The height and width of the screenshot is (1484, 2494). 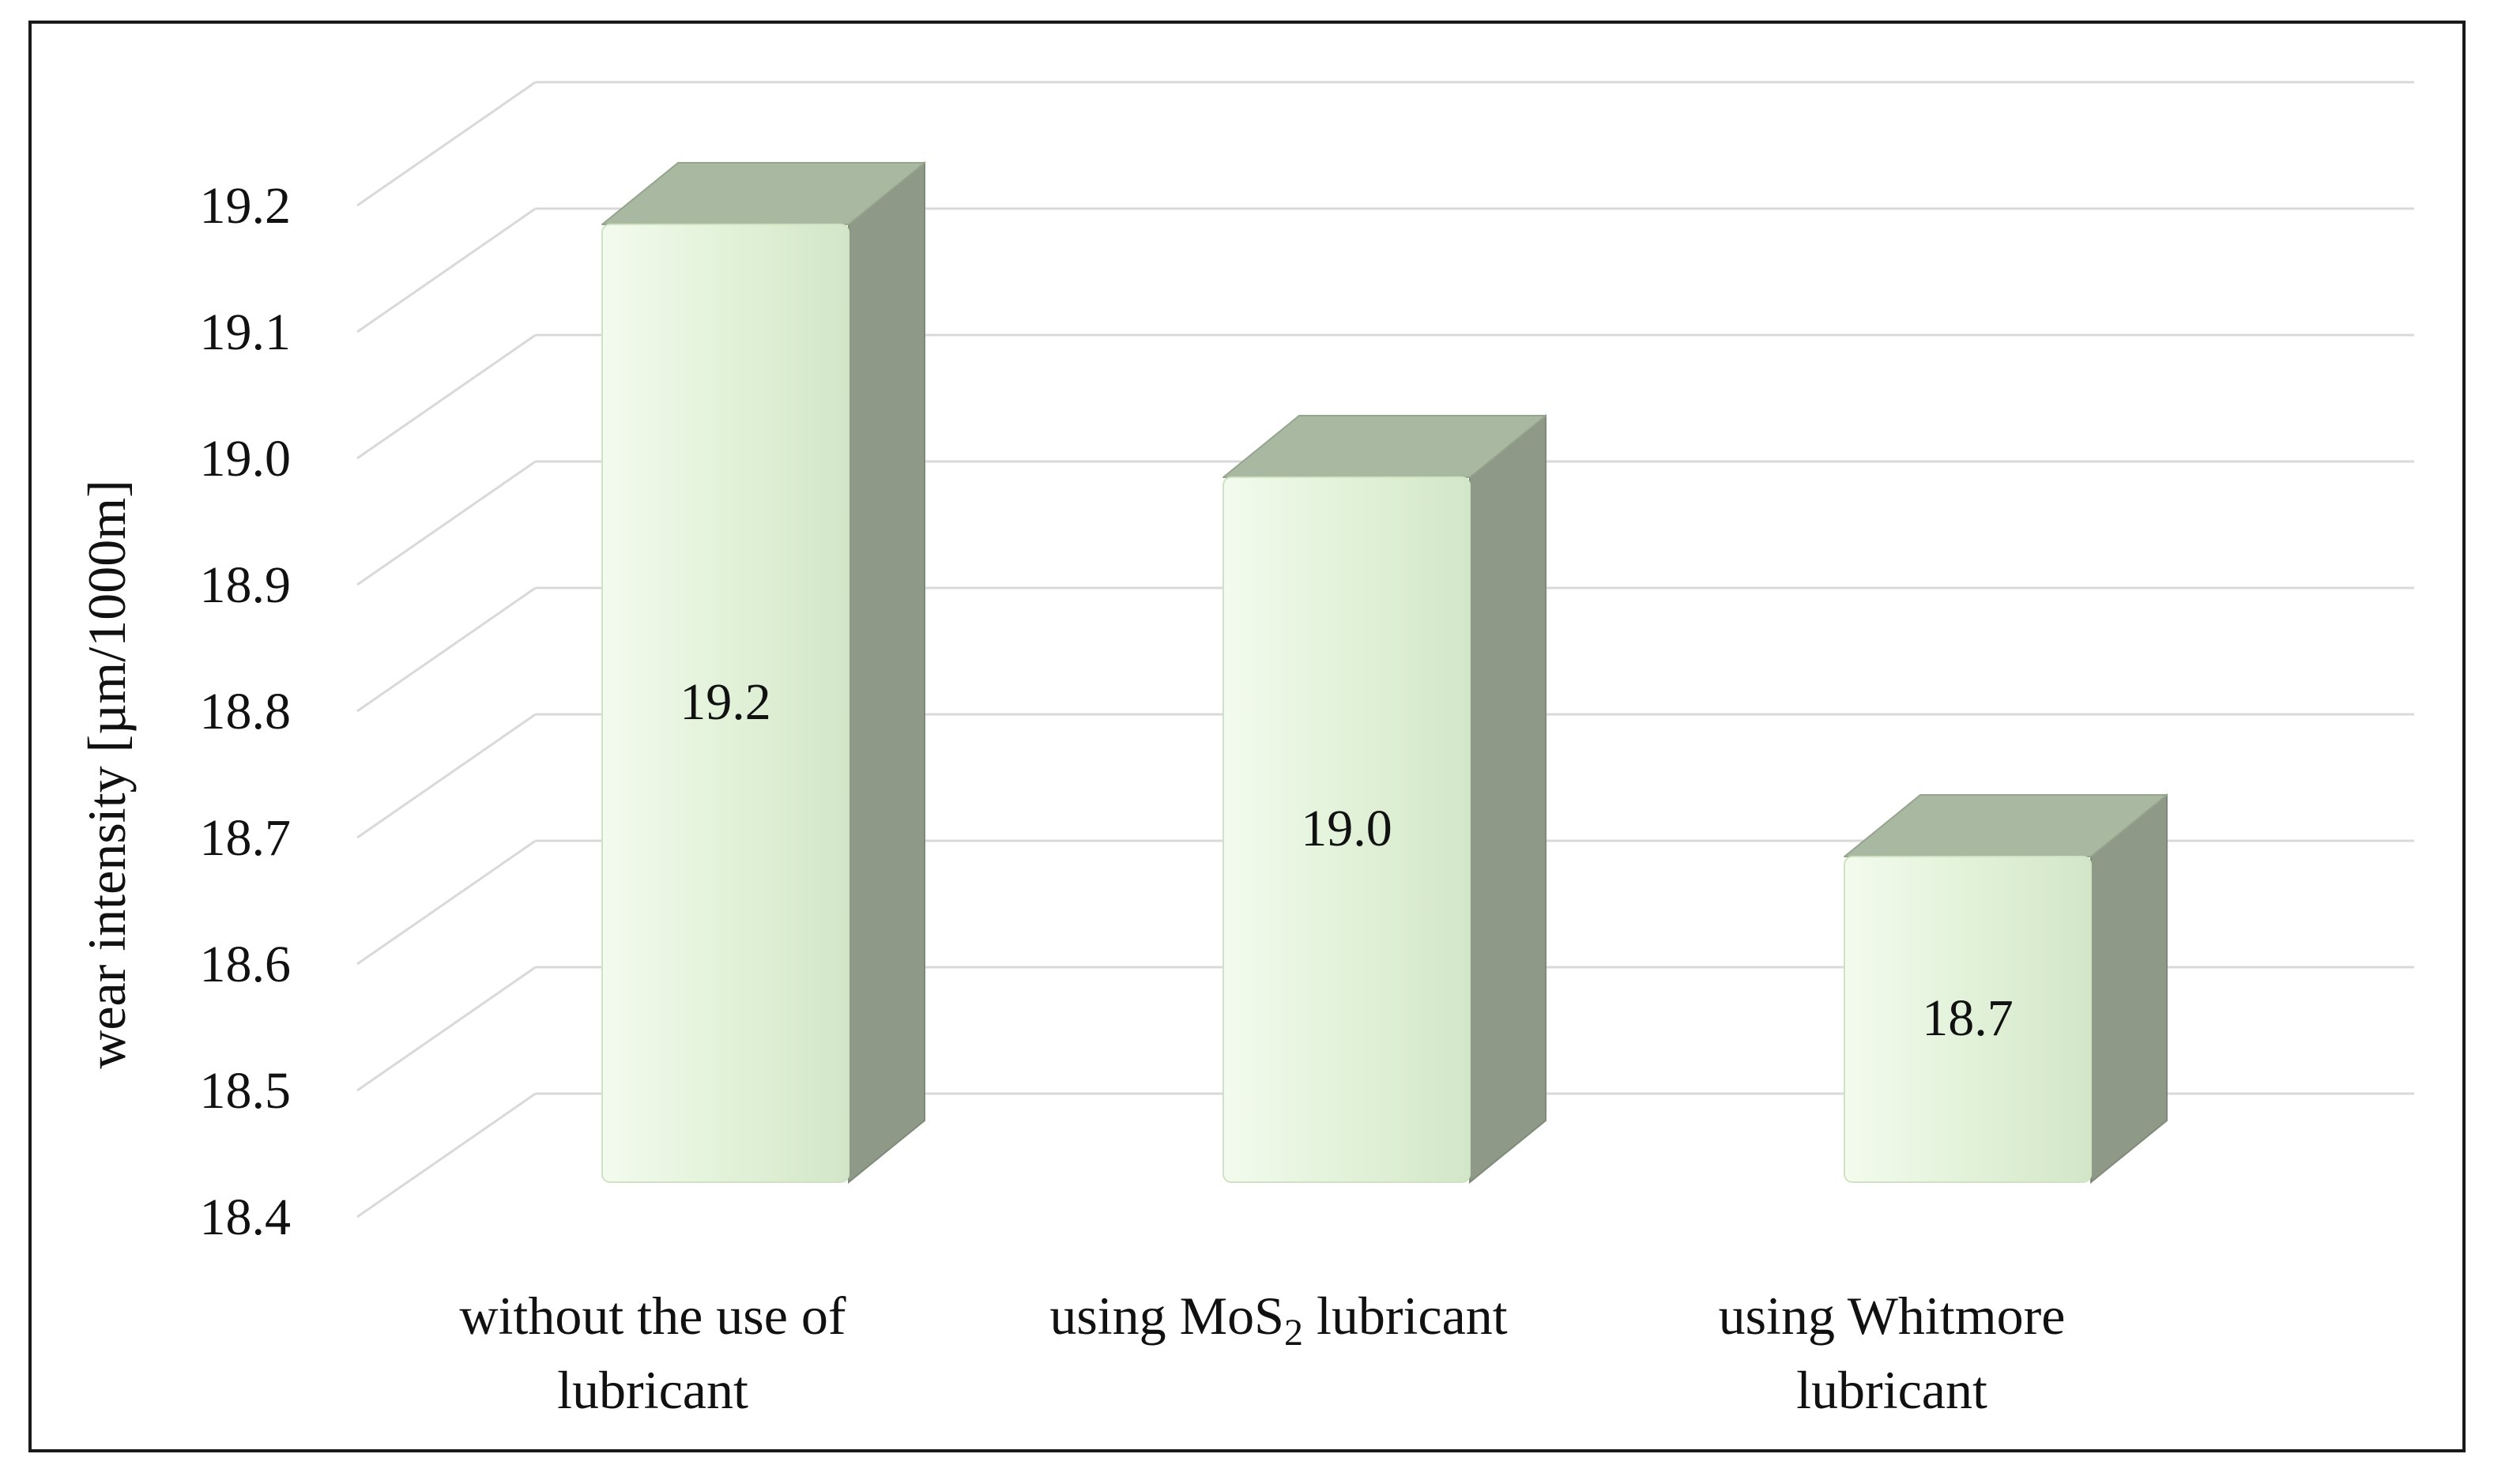 I want to click on y-tick-label: 19.1, so click(x=246, y=332).